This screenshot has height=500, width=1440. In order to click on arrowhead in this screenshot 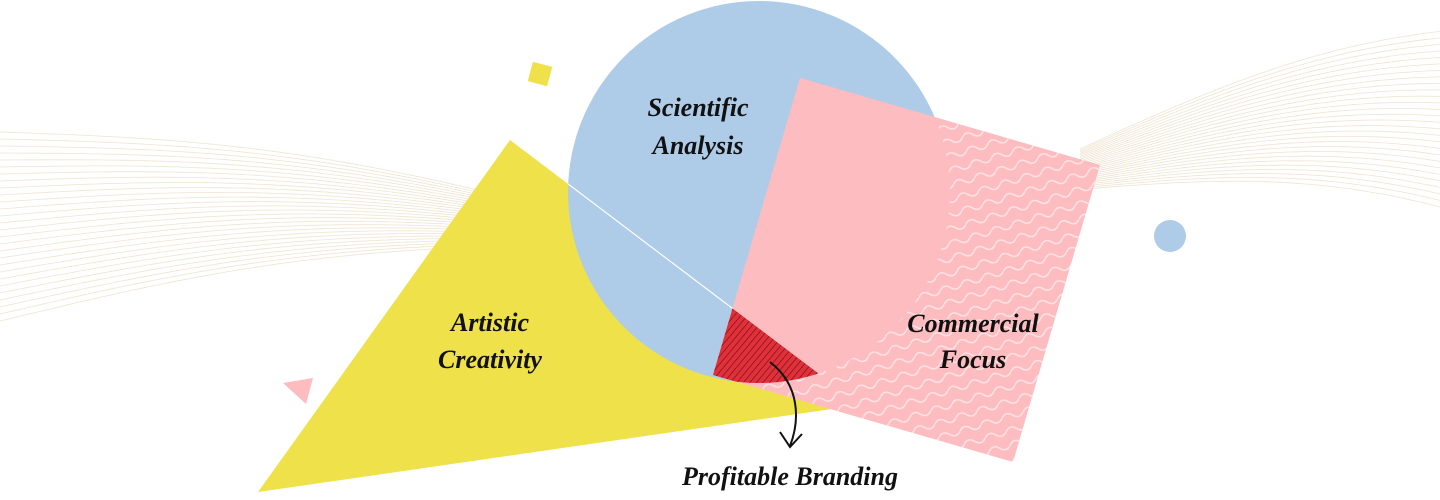, I will do `click(791, 440)`.